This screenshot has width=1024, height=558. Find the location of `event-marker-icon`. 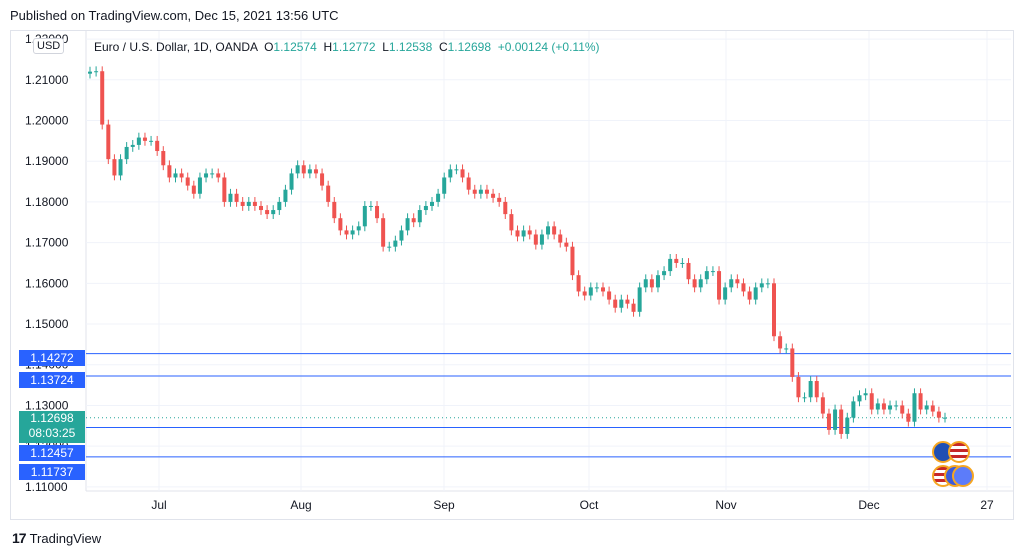

event-marker-icon is located at coordinates (963, 476).